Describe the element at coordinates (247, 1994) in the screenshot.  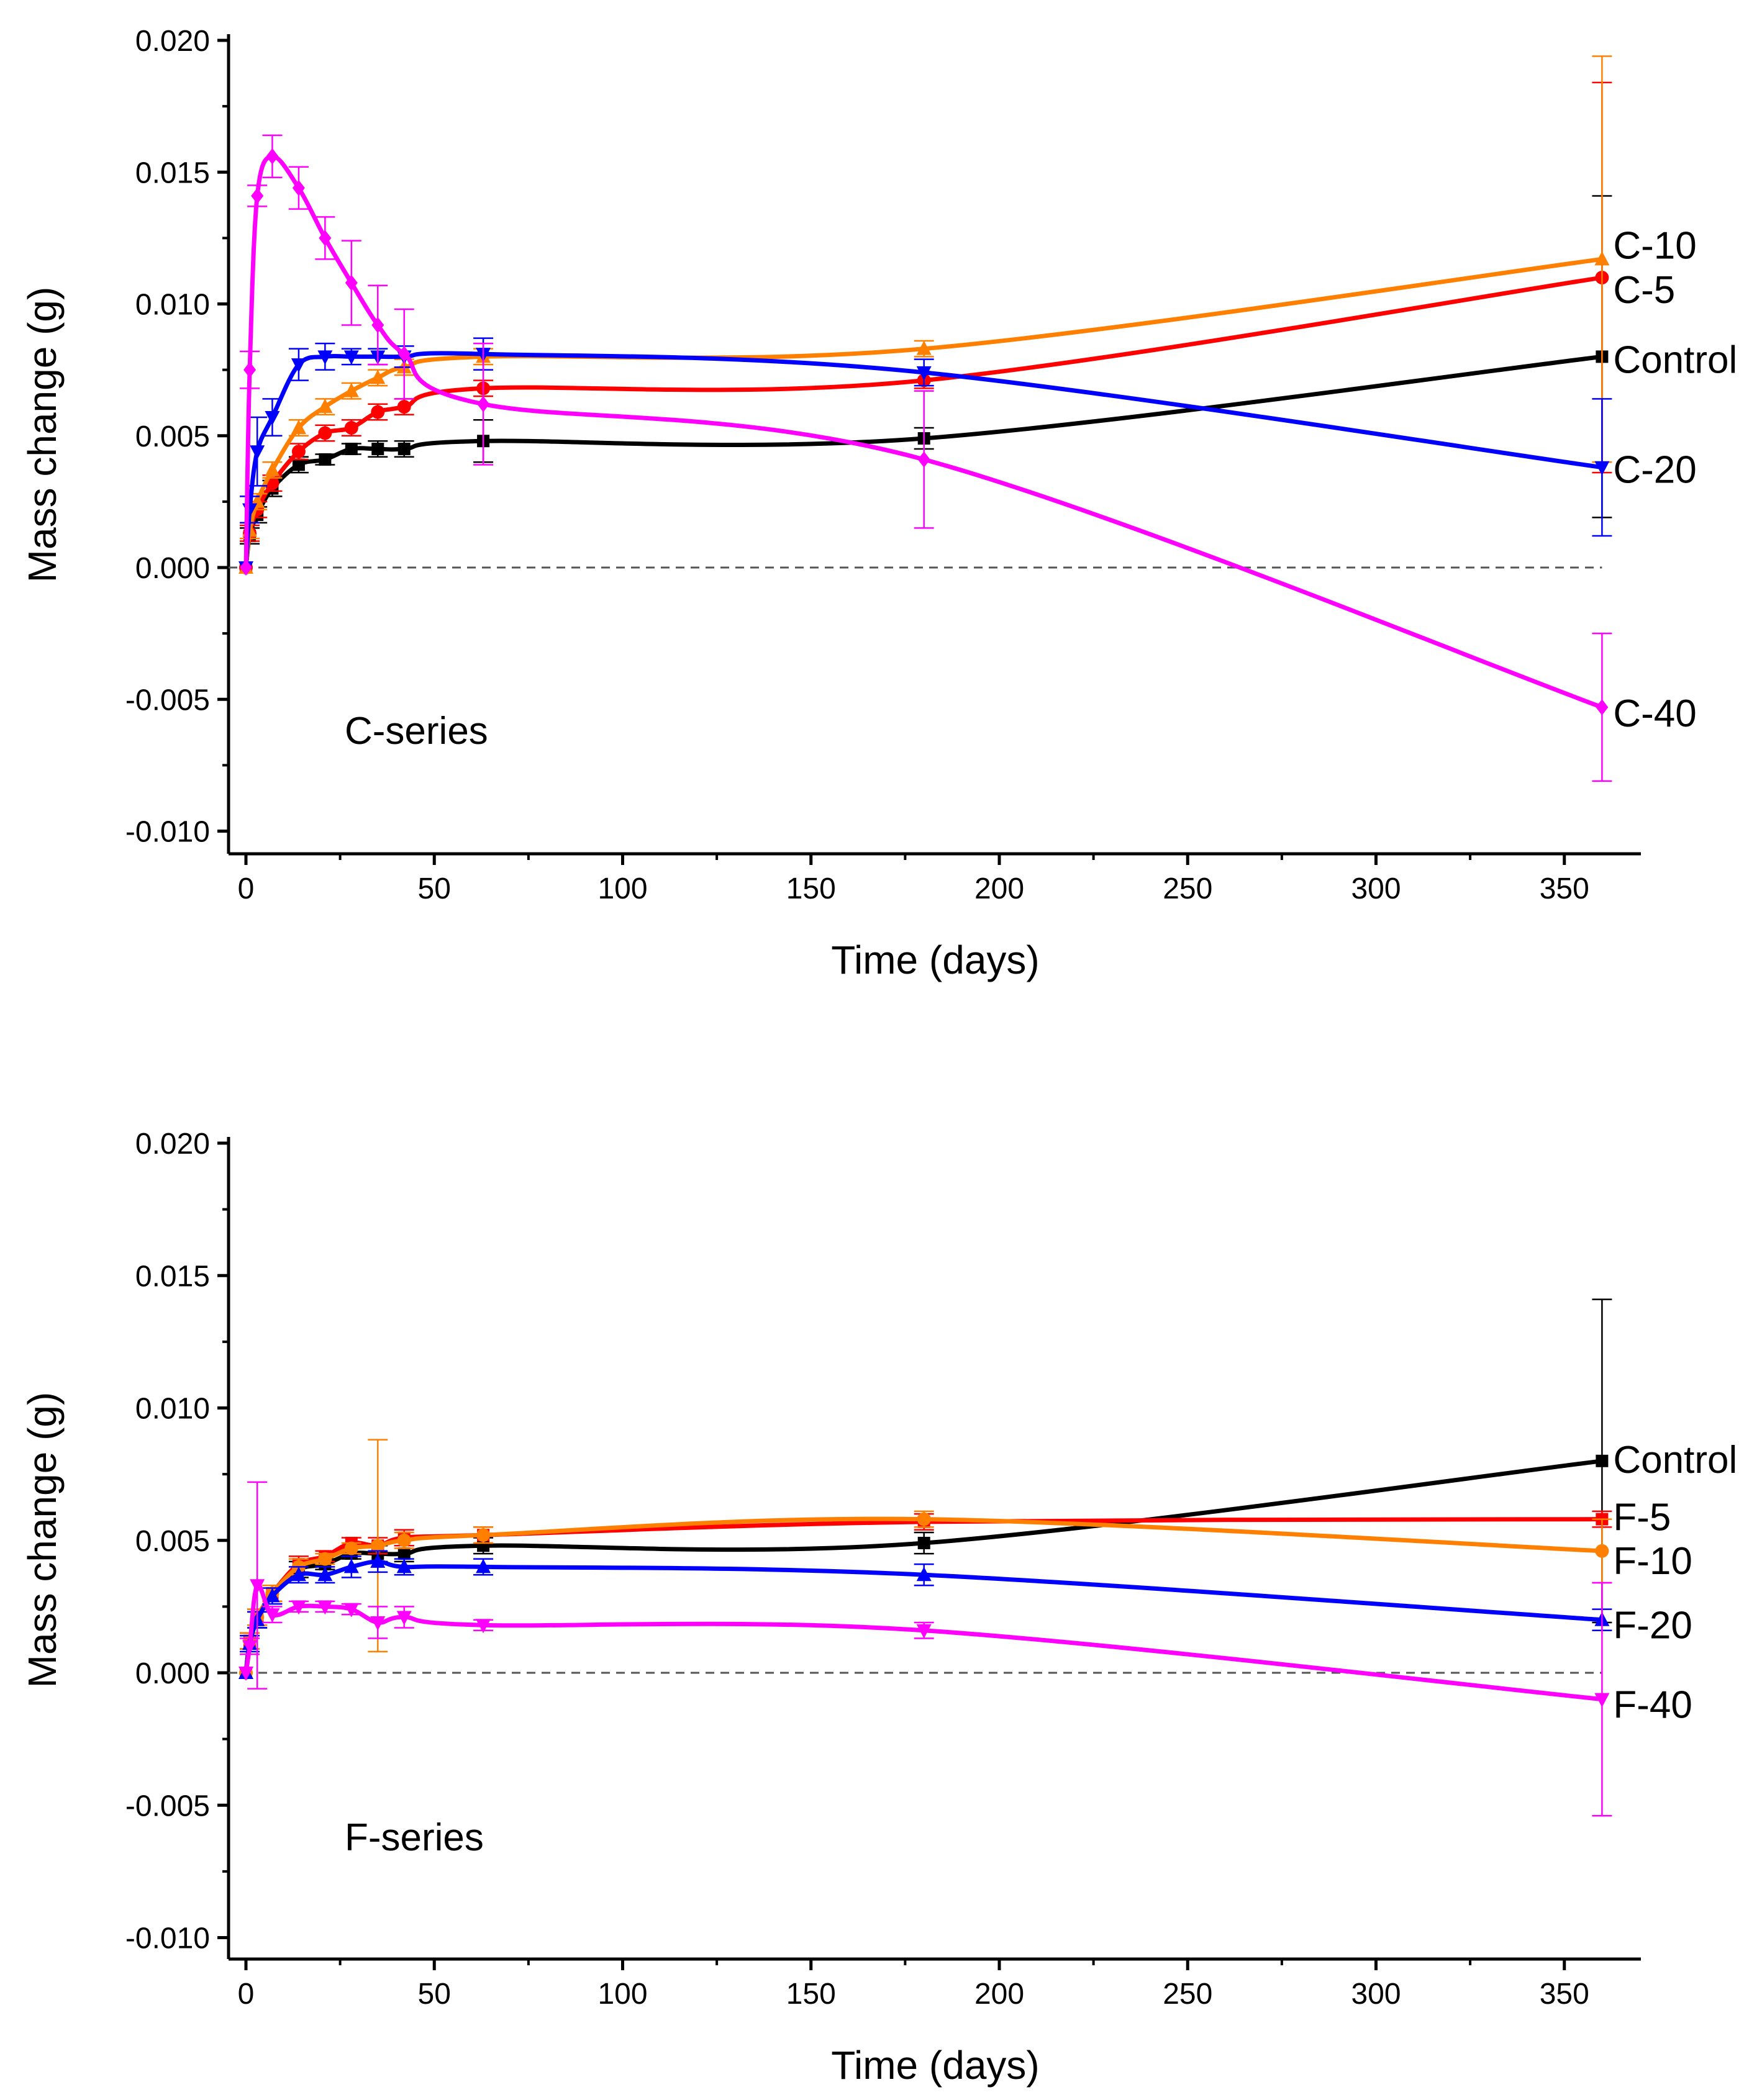
I see `x-tick-label: 0` at that location.